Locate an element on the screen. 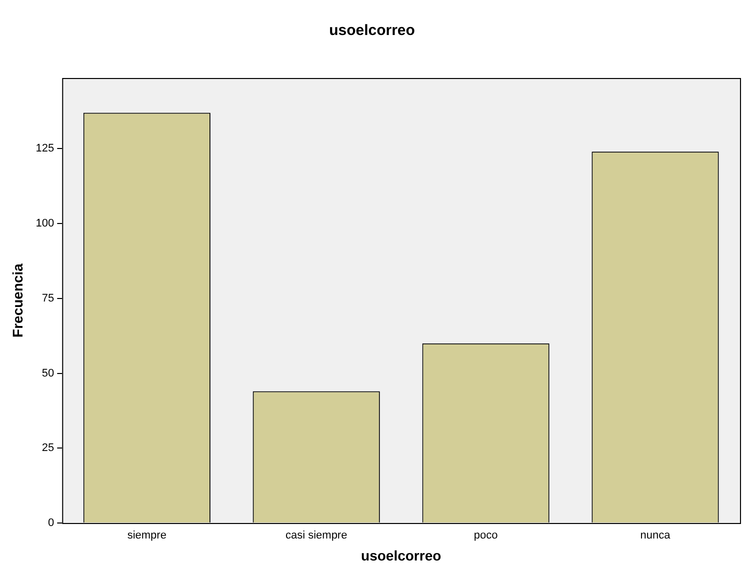 The height and width of the screenshot is (565, 742). y-tick-label: 50 is located at coordinates (48, 373).